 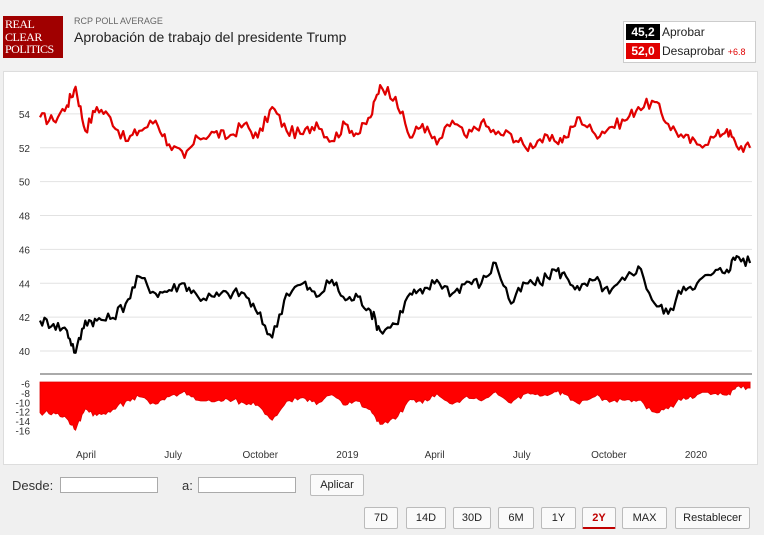 I want to click on to-date-input, so click(x=247, y=485).